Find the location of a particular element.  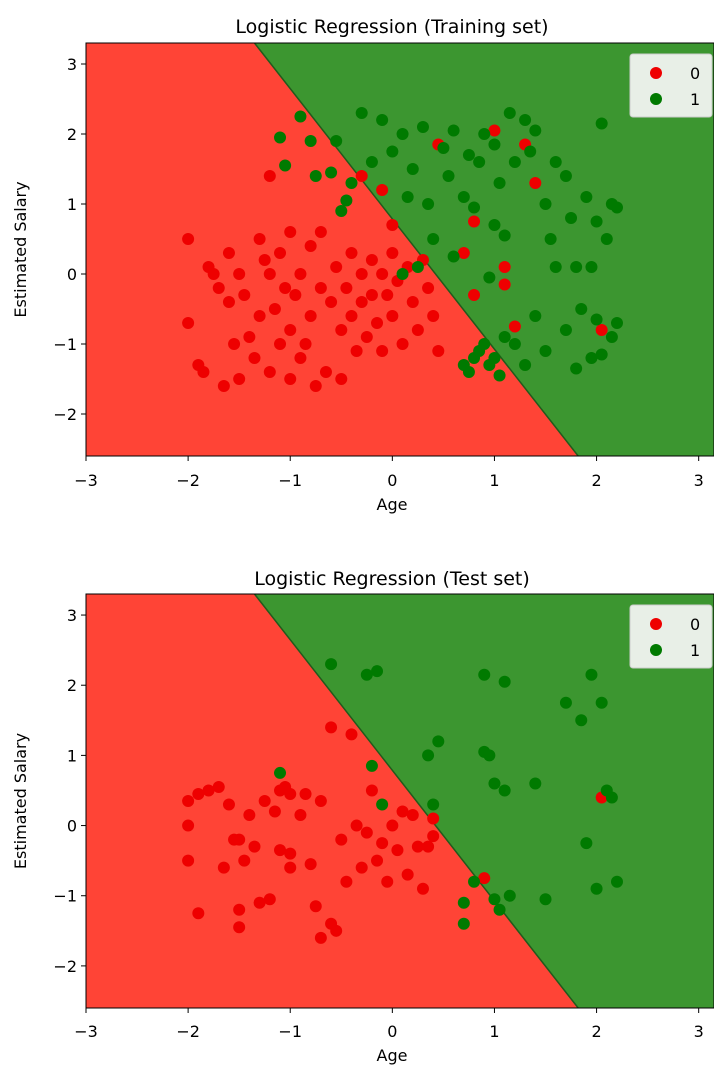

x-tick-label: 2 is located at coordinates (596, 1031).